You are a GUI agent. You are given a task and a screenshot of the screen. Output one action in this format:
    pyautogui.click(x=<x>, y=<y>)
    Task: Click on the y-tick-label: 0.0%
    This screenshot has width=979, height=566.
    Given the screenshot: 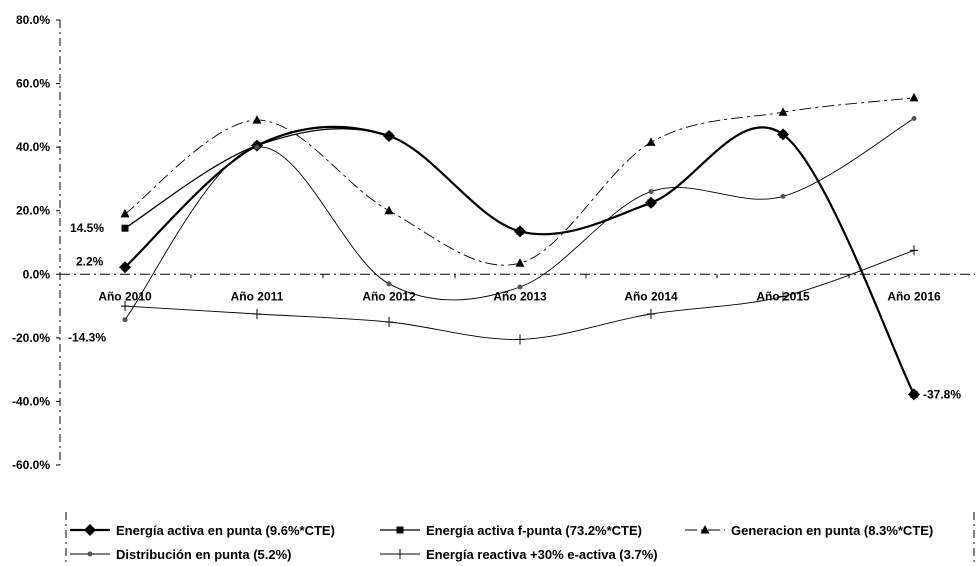 What is the action you would take?
    pyautogui.click(x=37, y=274)
    